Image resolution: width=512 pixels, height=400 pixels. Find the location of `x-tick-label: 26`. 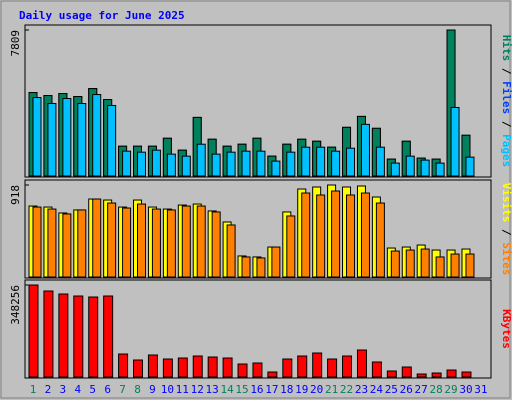

x-tick-label: 26 is located at coordinates (406, 389).